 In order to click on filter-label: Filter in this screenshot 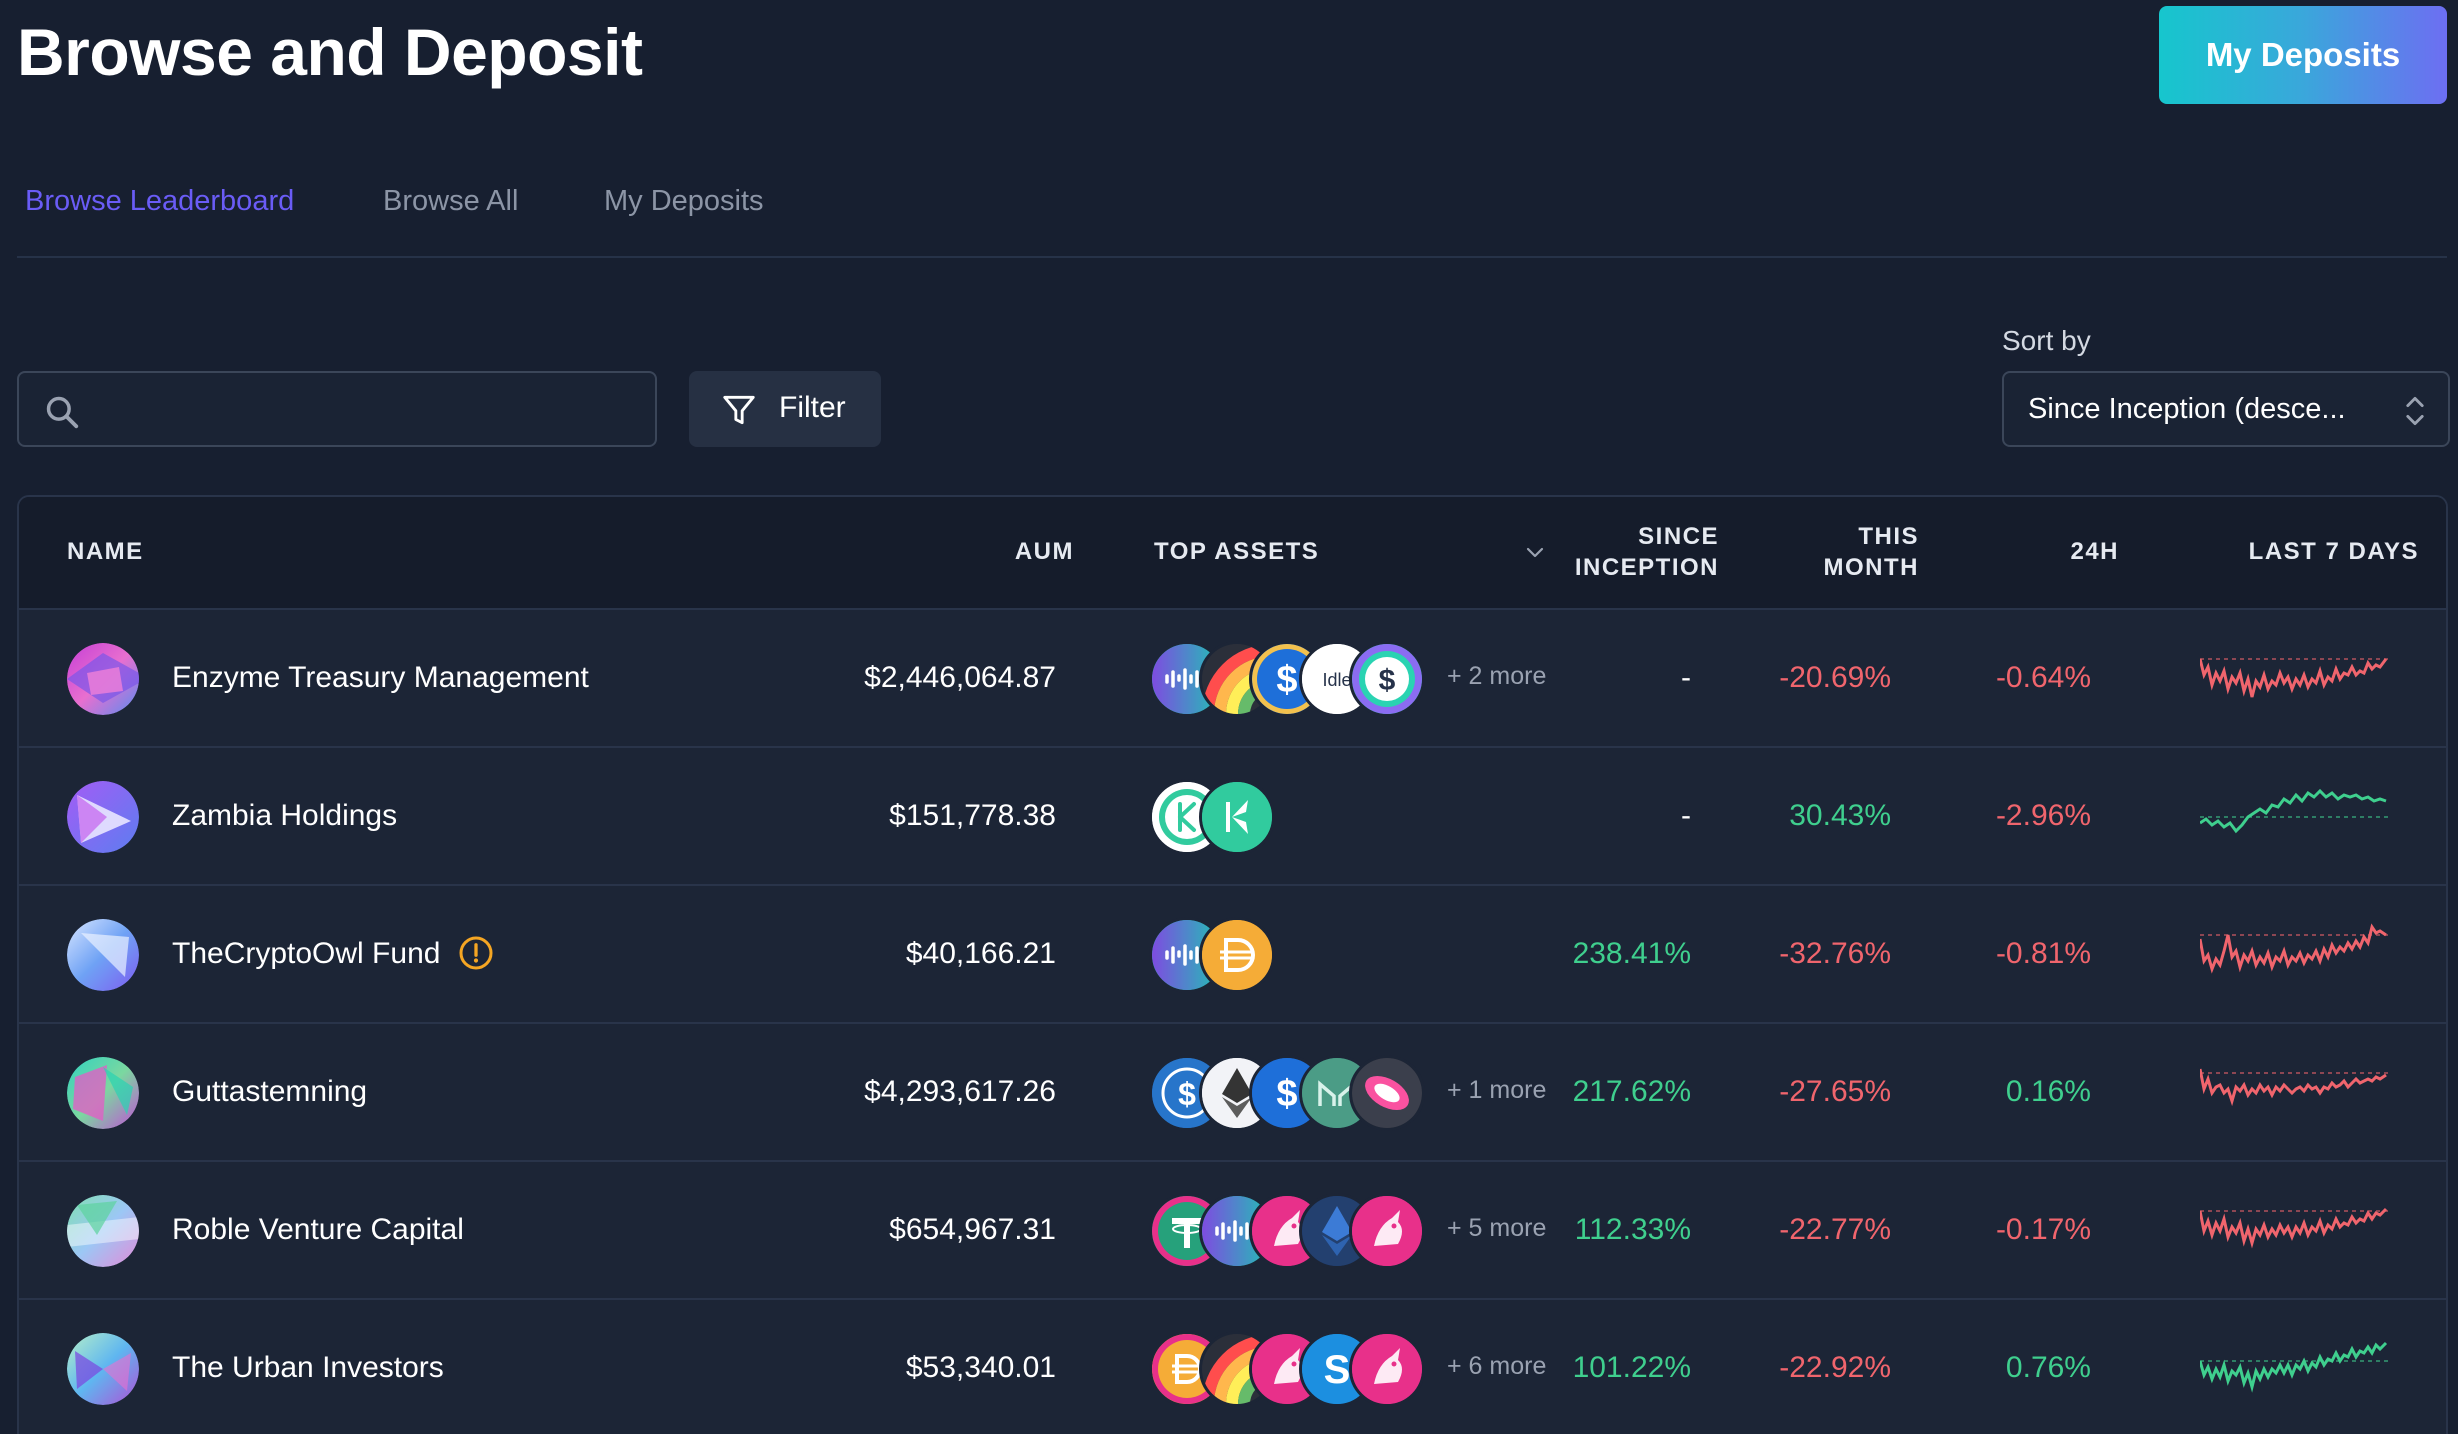, I will do `click(812, 407)`.